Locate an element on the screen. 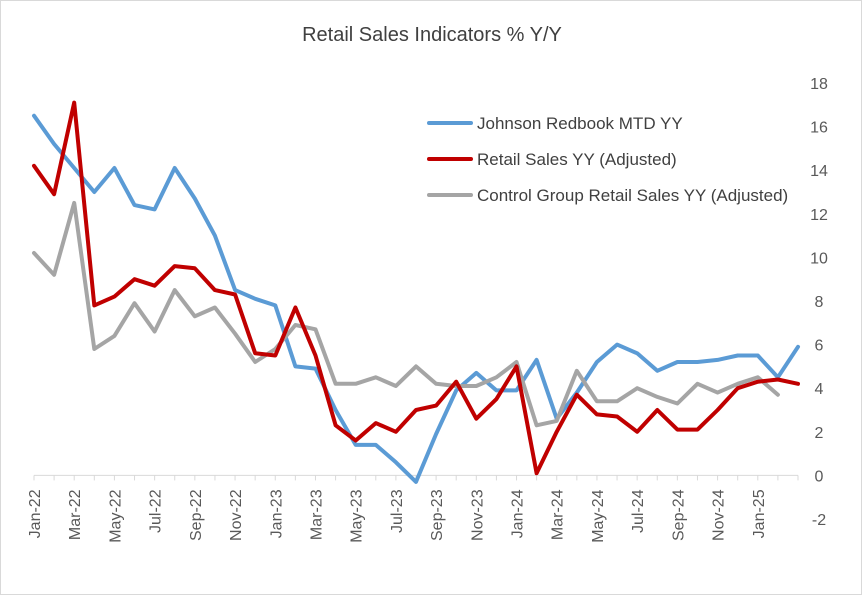  x-tick-label: Jul-22 is located at coordinates (156, 511).